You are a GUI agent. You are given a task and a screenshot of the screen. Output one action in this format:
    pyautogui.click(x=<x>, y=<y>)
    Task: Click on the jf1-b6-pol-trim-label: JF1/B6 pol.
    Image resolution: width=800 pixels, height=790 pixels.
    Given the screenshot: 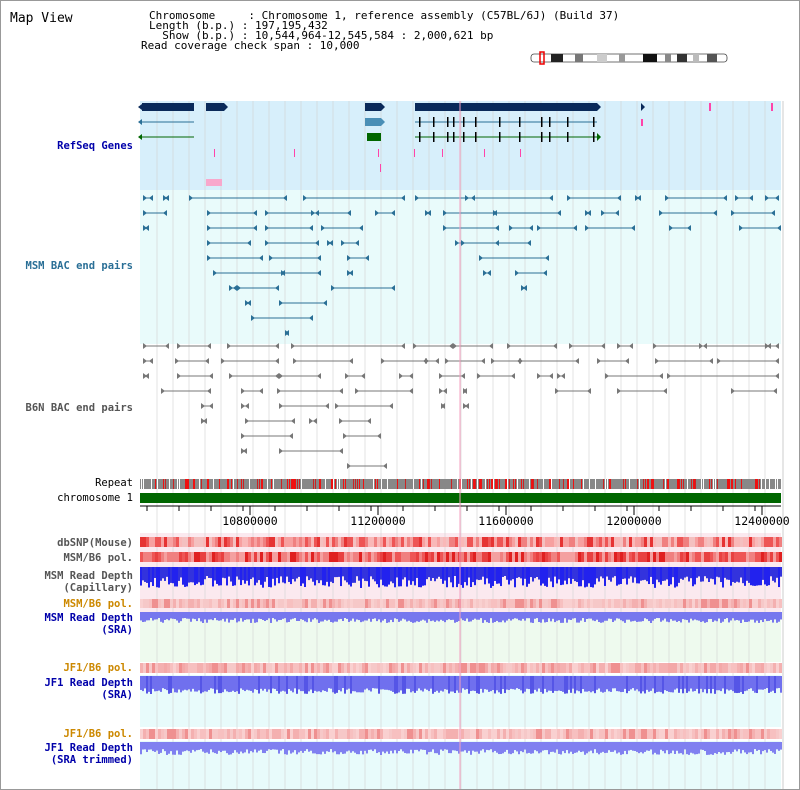 What is the action you would take?
    pyautogui.click(x=98, y=734)
    